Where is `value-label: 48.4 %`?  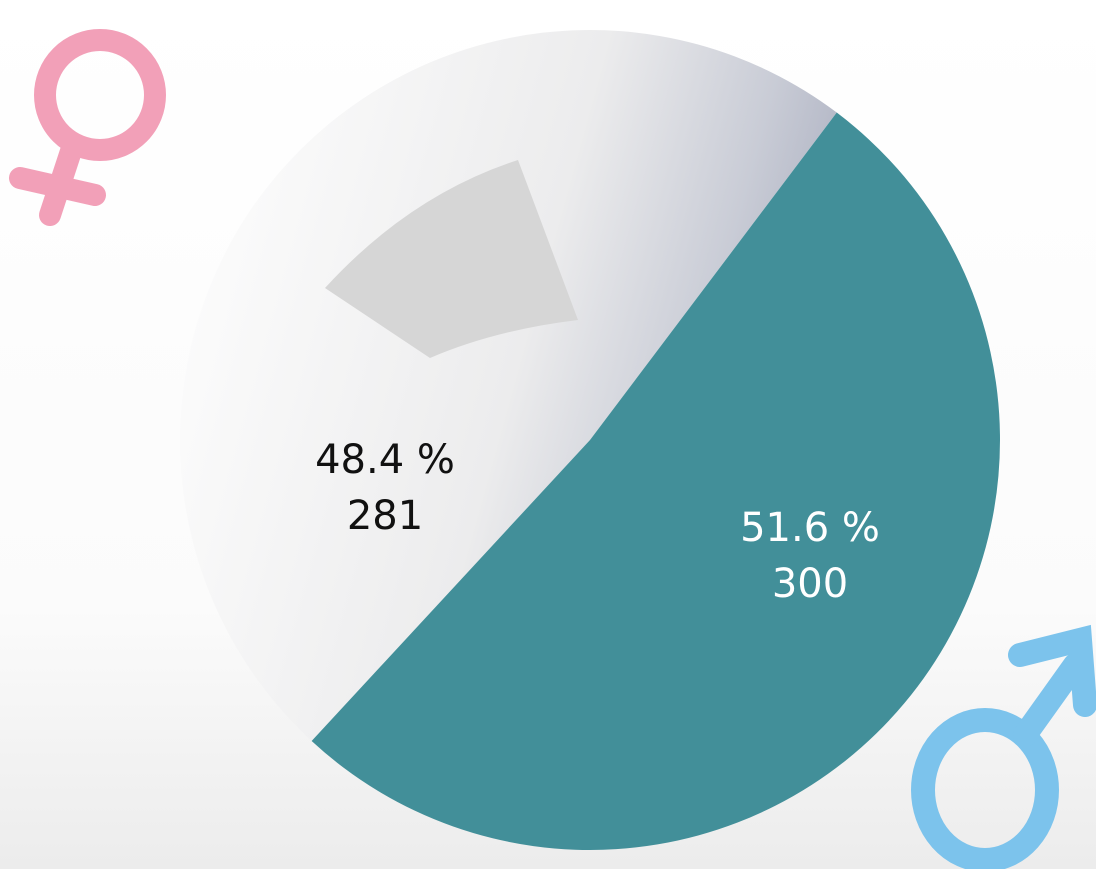
value-label: 48.4 % is located at coordinates (385, 460).